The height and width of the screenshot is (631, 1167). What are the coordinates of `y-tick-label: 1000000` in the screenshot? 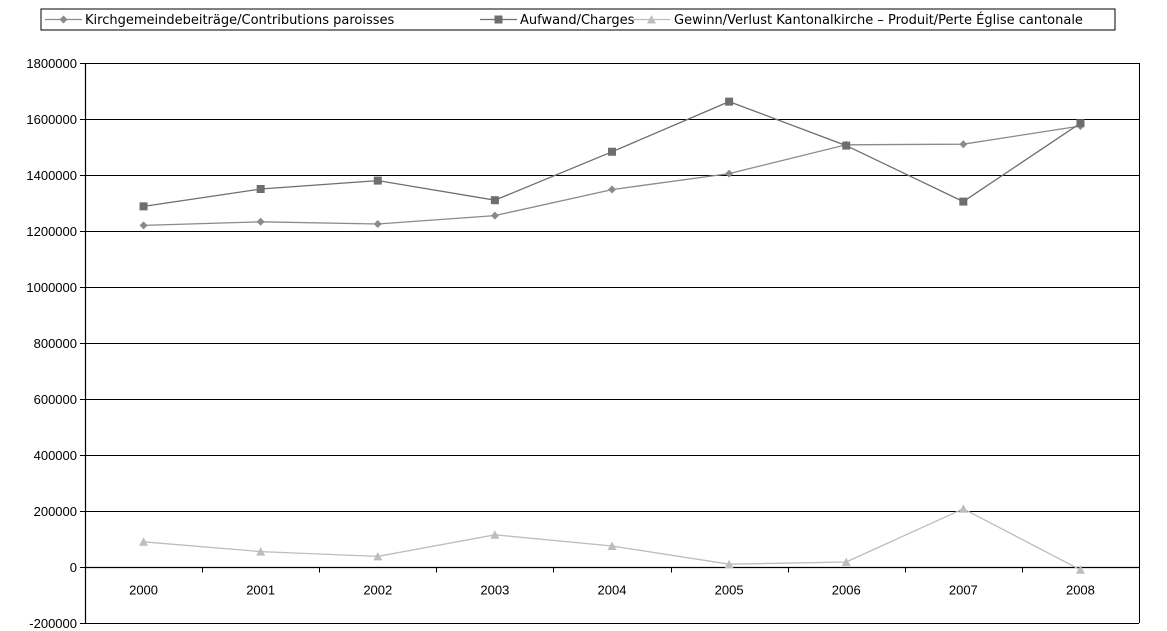 It's located at (51, 287).